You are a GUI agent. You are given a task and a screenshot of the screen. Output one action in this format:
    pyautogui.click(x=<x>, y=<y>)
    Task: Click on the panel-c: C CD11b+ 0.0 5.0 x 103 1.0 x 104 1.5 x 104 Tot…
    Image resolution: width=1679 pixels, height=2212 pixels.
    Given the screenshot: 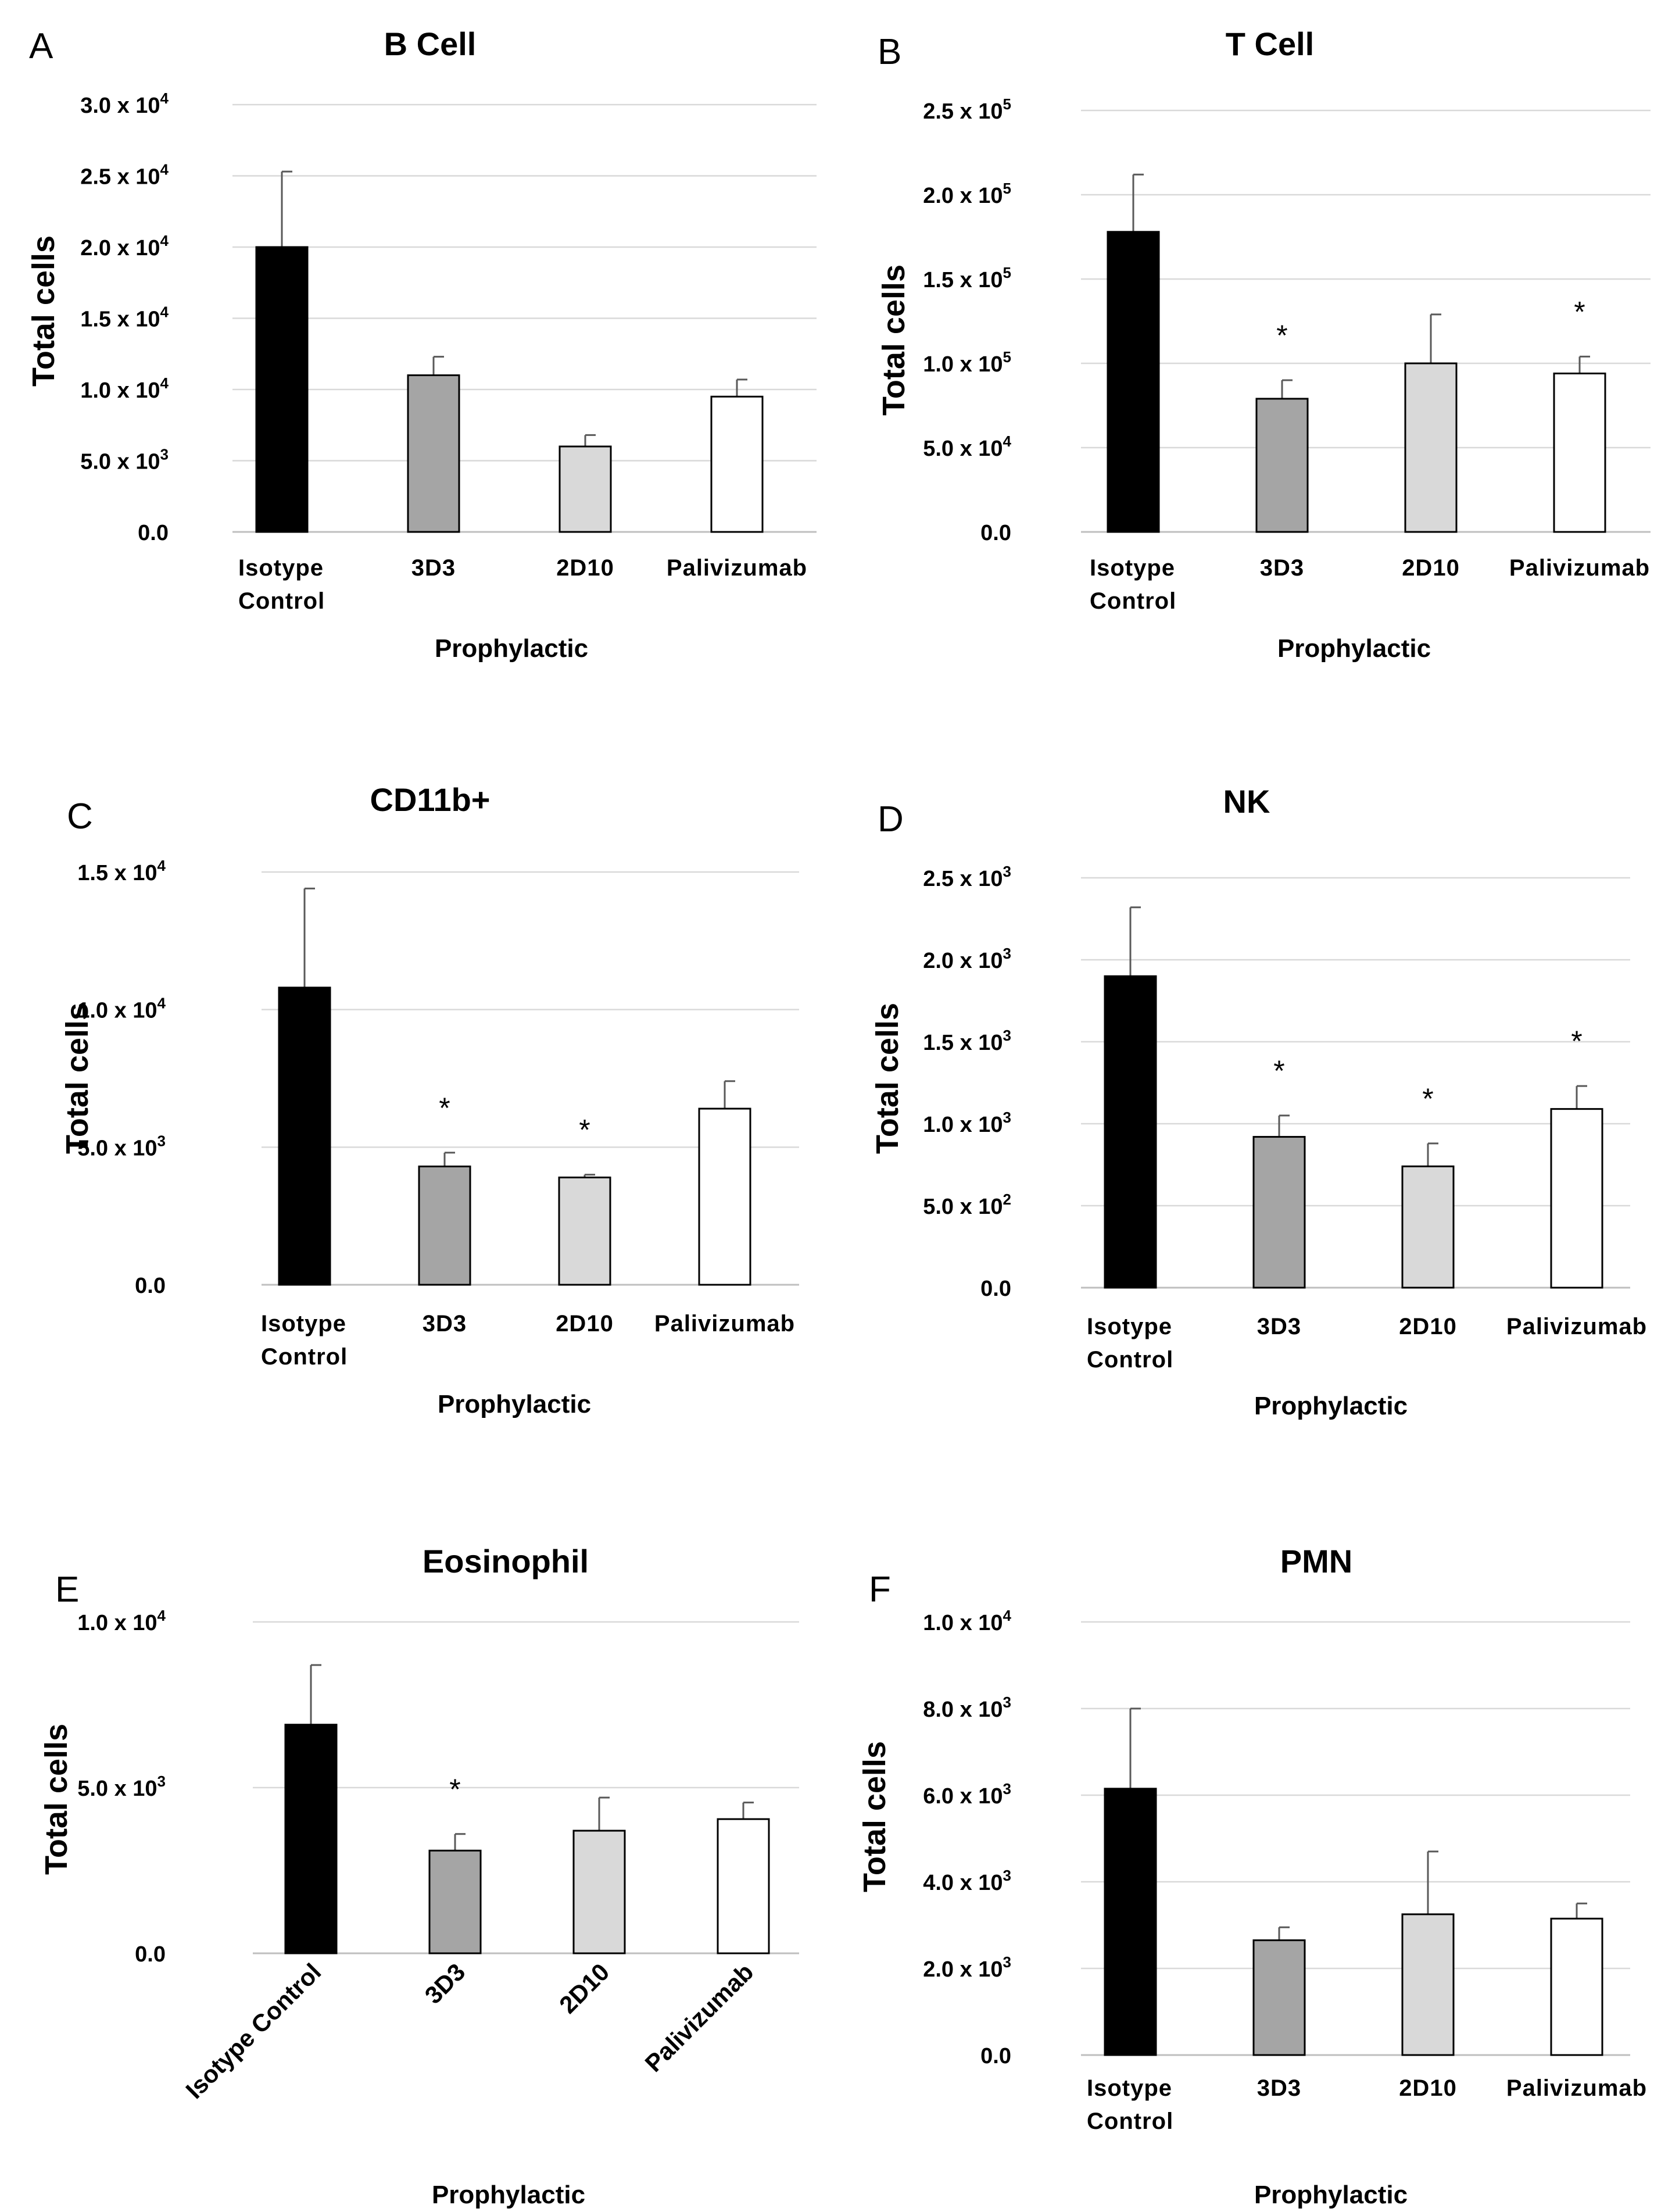 What is the action you would take?
    pyautogui.click(x=430, y=1099)
    